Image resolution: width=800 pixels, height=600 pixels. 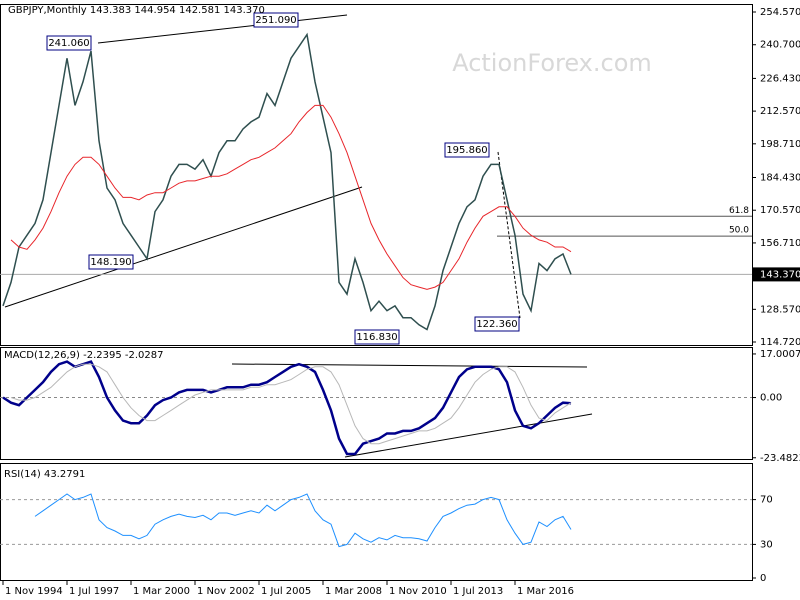 I want to click on price-annotation: 148.190, so click(x=110, y=262).